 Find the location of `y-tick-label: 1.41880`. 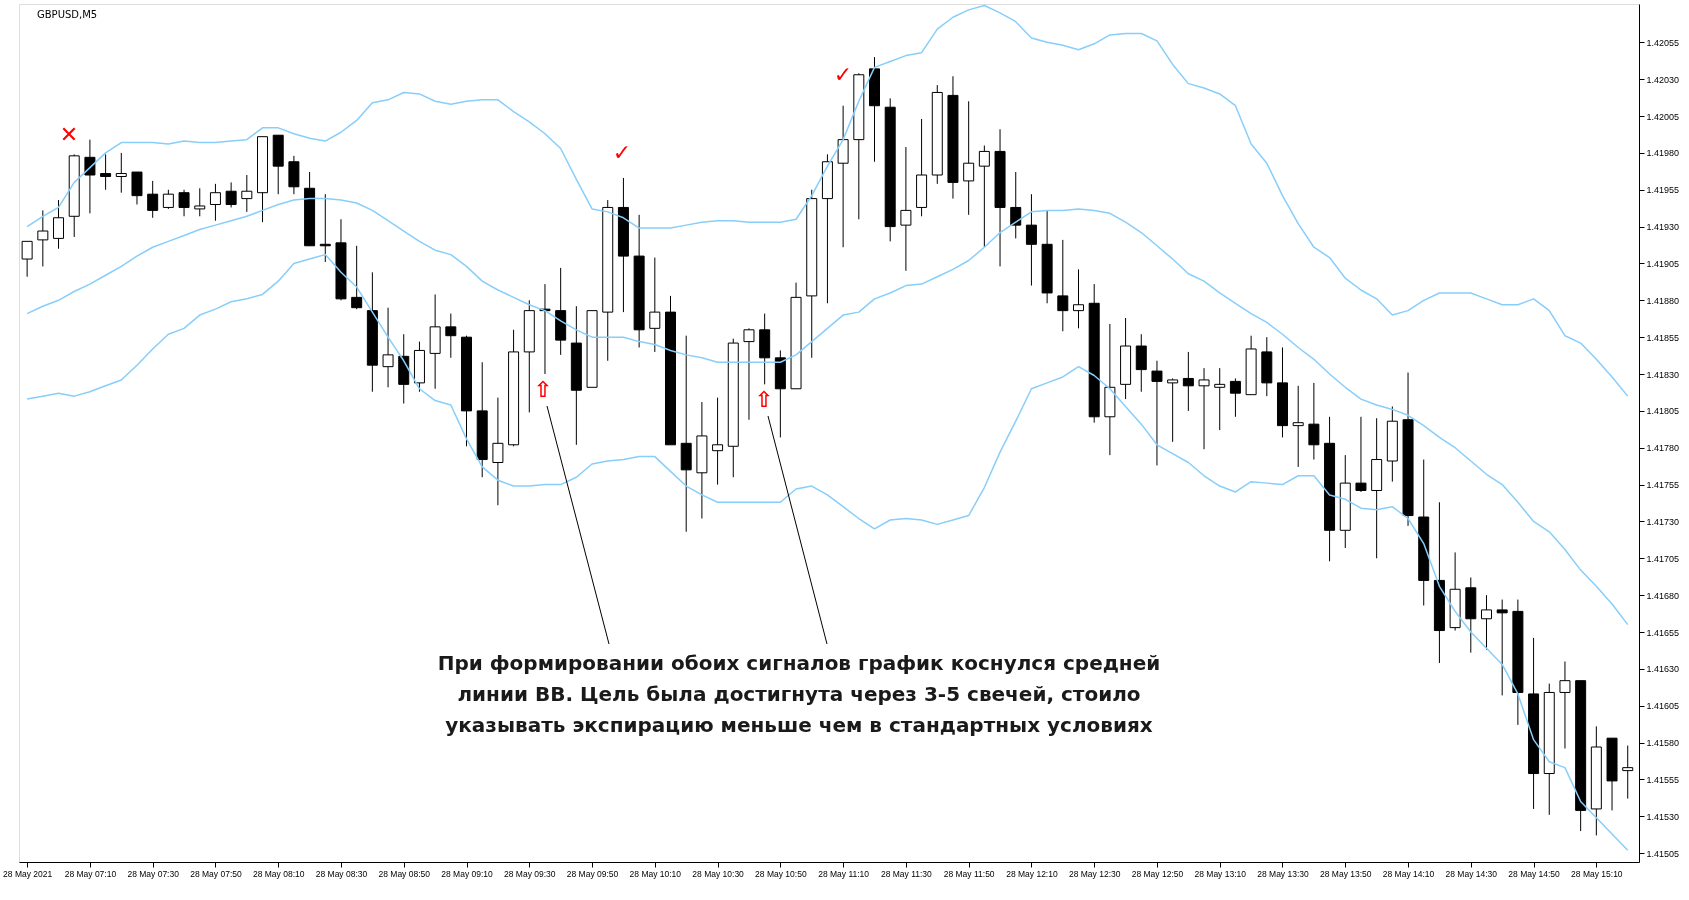

y-tick-label: 1.41880 is located at coordinates (1663, 300).